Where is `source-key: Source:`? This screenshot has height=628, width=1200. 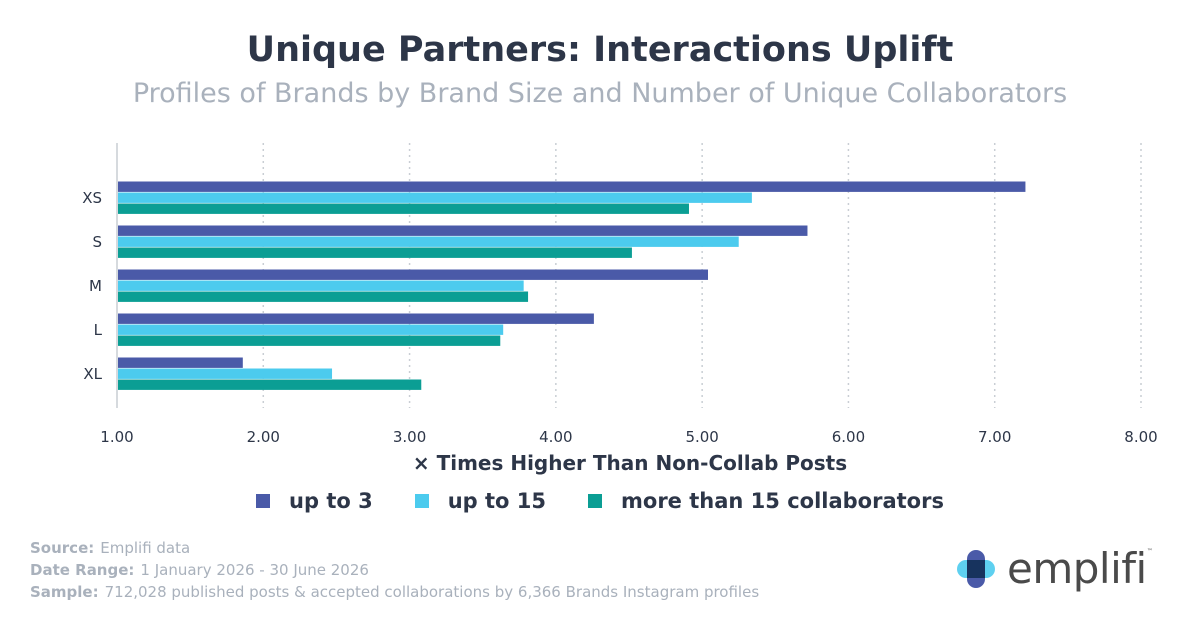 source-key: Source: is located at coordinates (62, 548).